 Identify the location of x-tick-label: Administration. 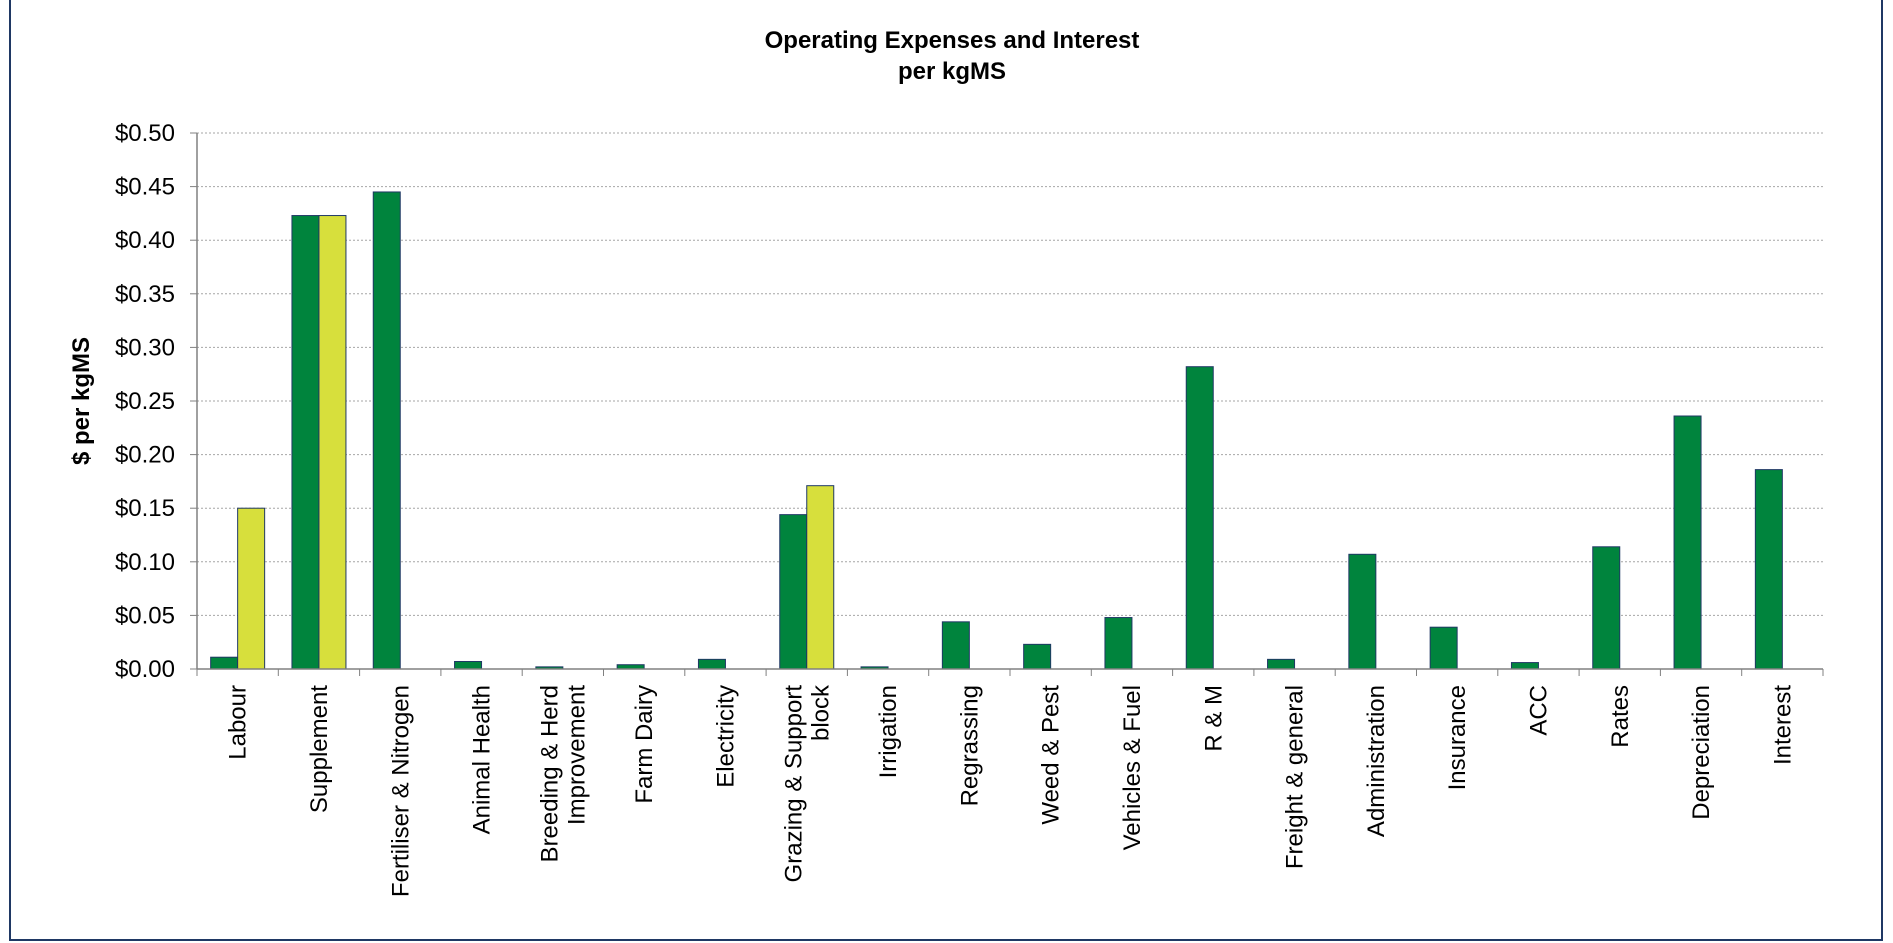
(1376, 761).